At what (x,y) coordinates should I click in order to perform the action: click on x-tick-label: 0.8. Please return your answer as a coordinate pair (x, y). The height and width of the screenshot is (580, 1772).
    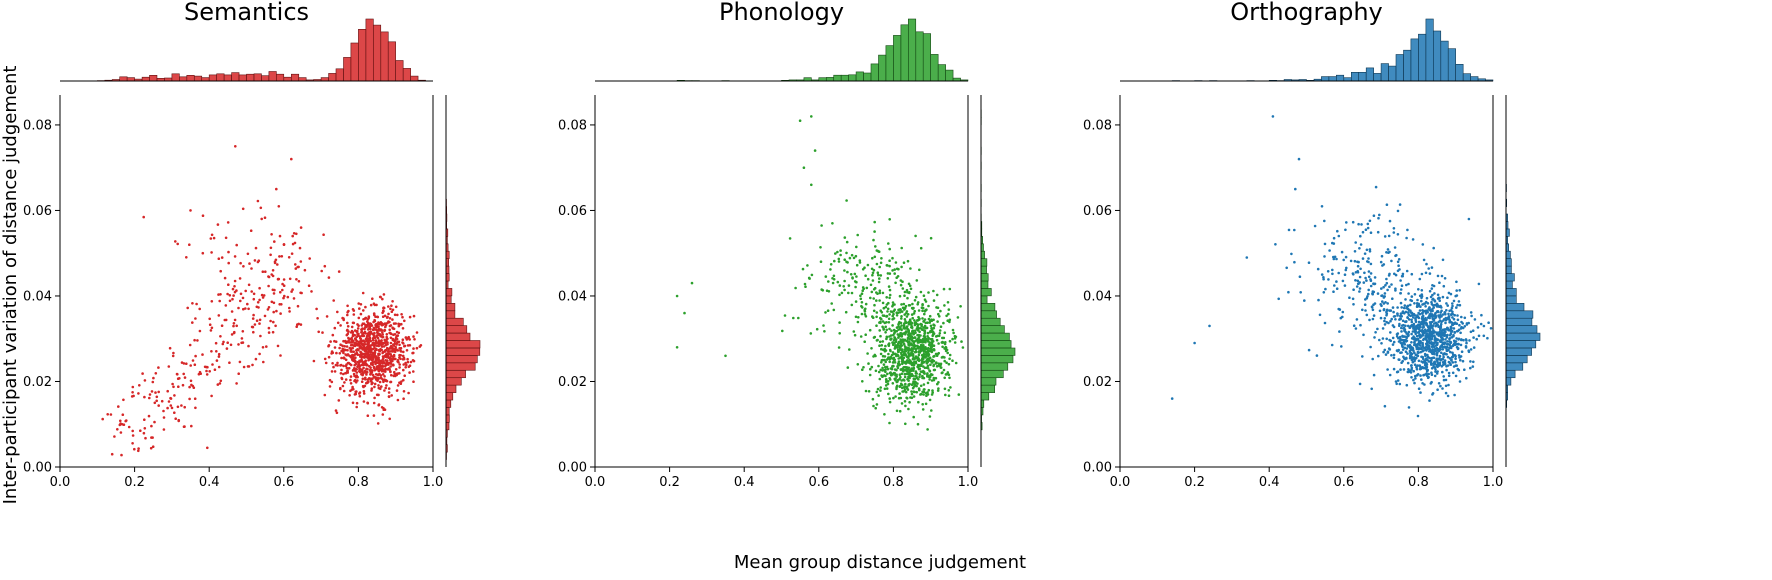
    Looking at the image, I should click on (358, 482).